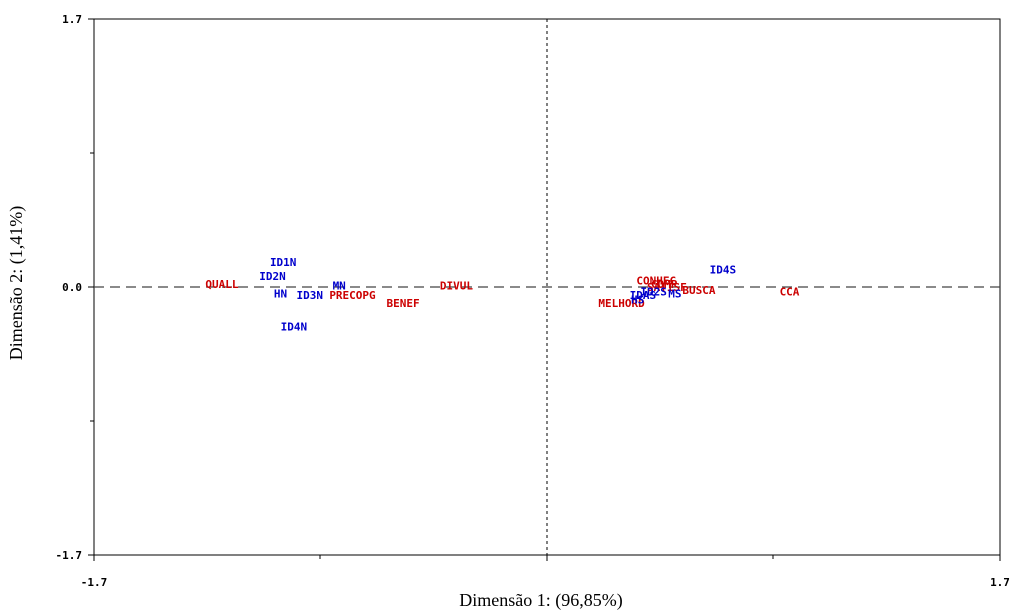 This screenshot has height=612, width=1011. I want to click on x-axis-title: Dimensão 1: (96,85%), so click(540, 600).